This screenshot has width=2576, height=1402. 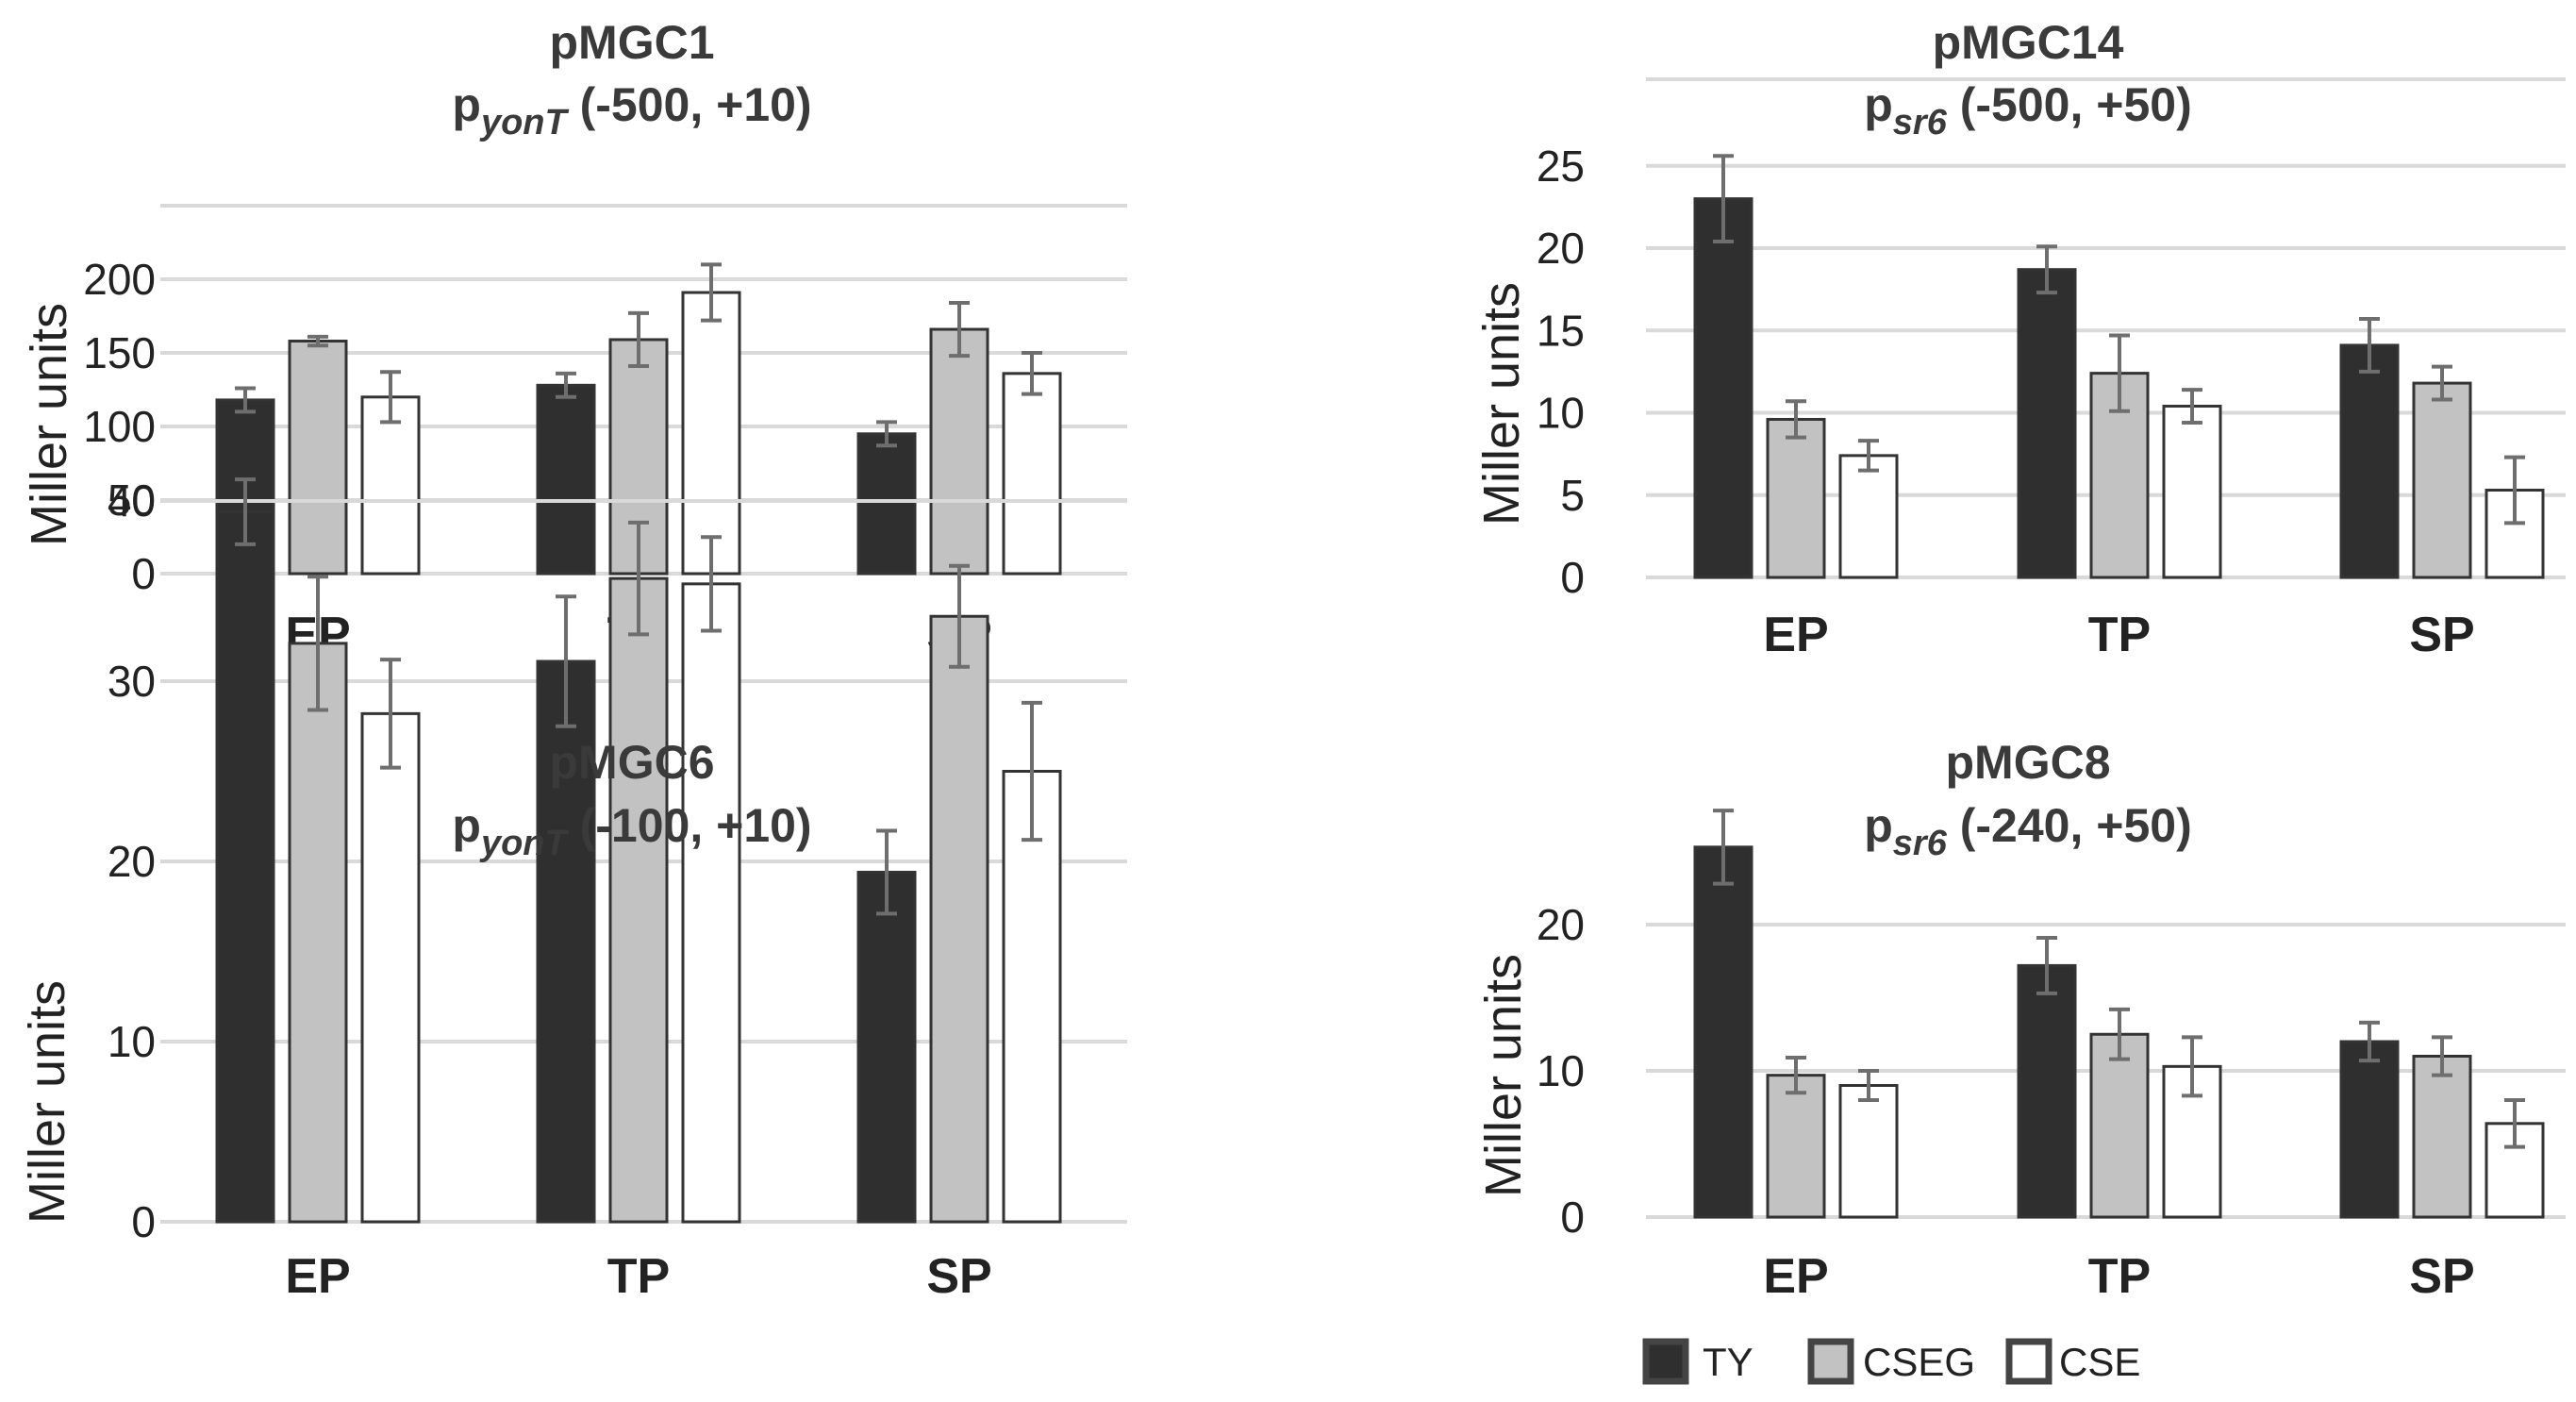 What do you see at coordinates (1830, 1362) in the screenshot?
I see `legend-swatch-cseg` at bounding box center [1830, 1362].